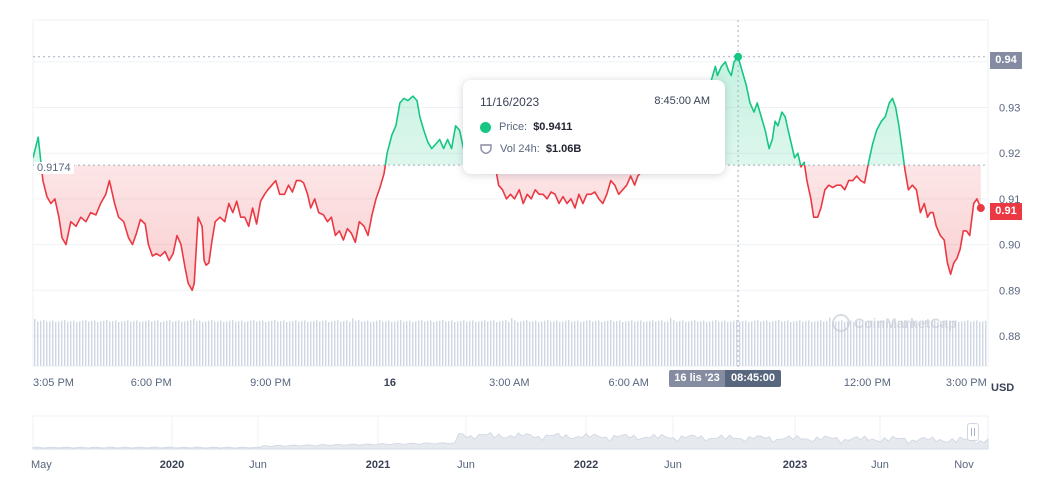 This screenshot has width=1041, height=488. Describe the element at coordinates (485, 127) in the screenshot. I see `price-dot-icon` at that location.